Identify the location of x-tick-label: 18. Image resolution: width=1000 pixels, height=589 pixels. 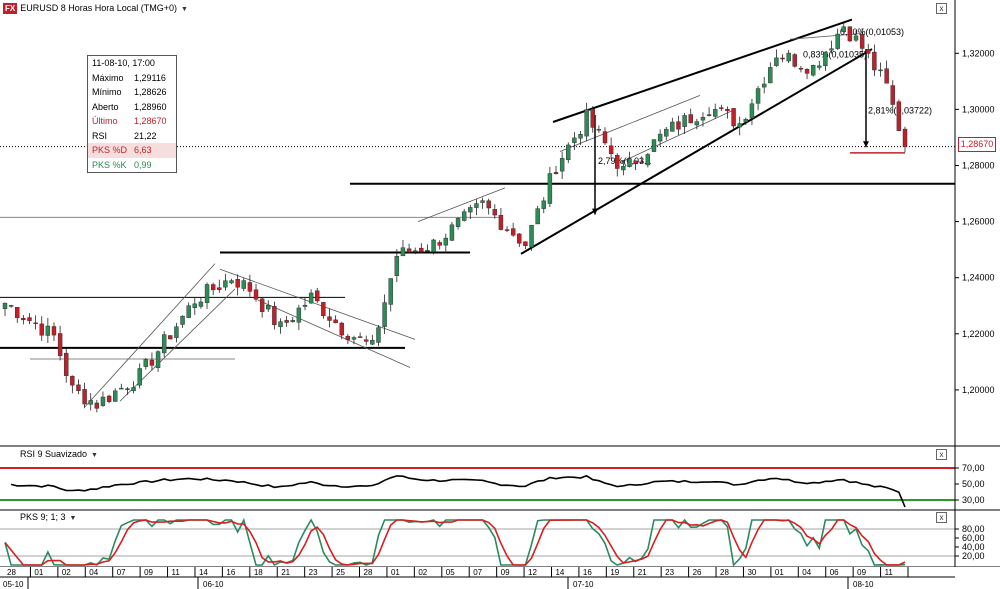
(258, 572).